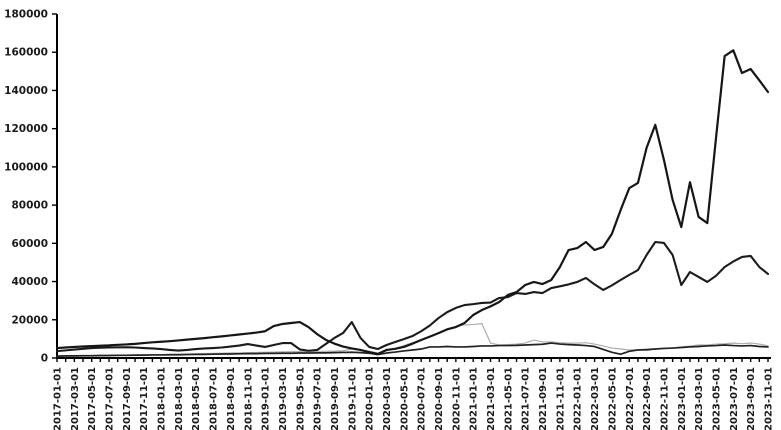 This screenshot has width=781, height=430. What do you see at coordinates (439, 398) in the screenshot?
I see `x-axis-label: 2020-09-01` at bounding box center [439, 398].